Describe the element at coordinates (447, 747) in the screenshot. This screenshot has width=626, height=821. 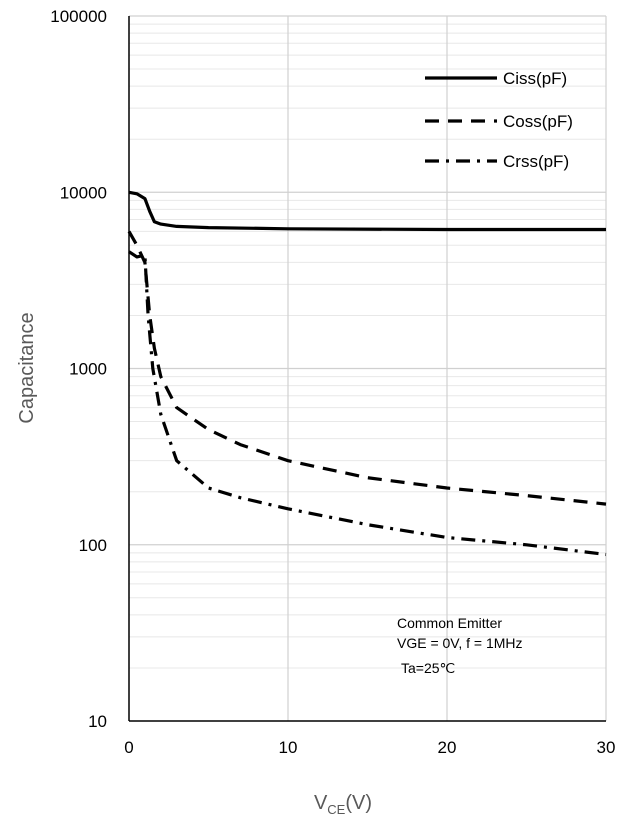
I see `x-tick-label: 20` at that location.